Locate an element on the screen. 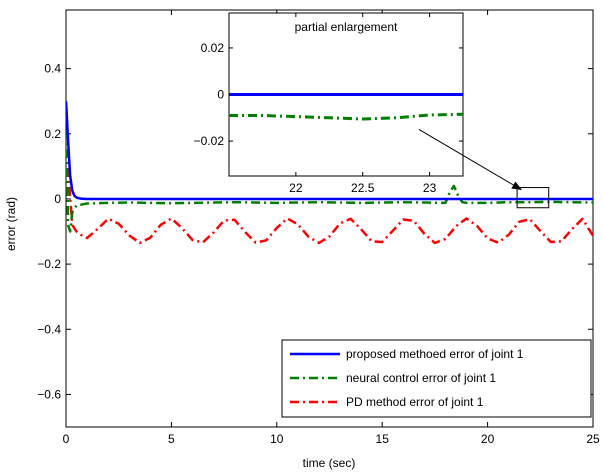 This screenshot has width=603, height=473. zoom-box is located at coordinates (533, 198).